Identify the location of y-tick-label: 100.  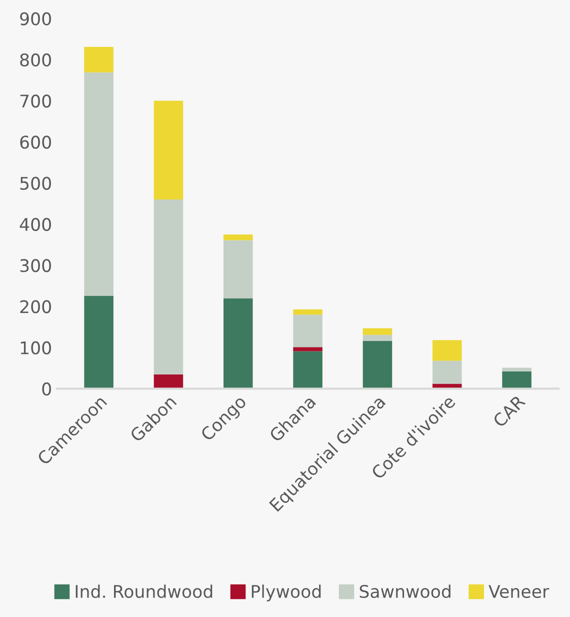
(35, 347).